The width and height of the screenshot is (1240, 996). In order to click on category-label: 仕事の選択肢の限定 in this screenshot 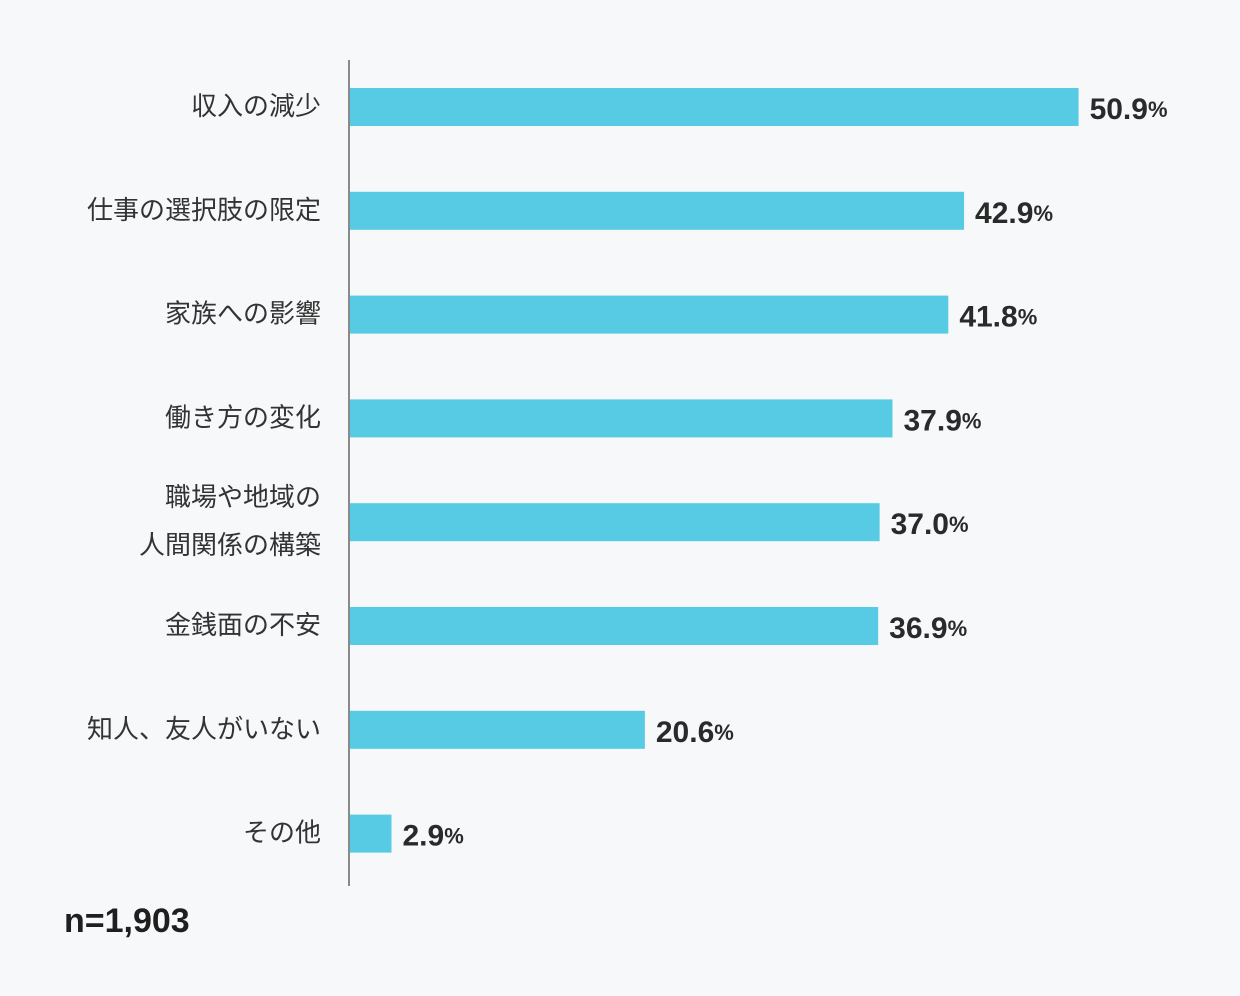, I will do `click(204, 211)`.